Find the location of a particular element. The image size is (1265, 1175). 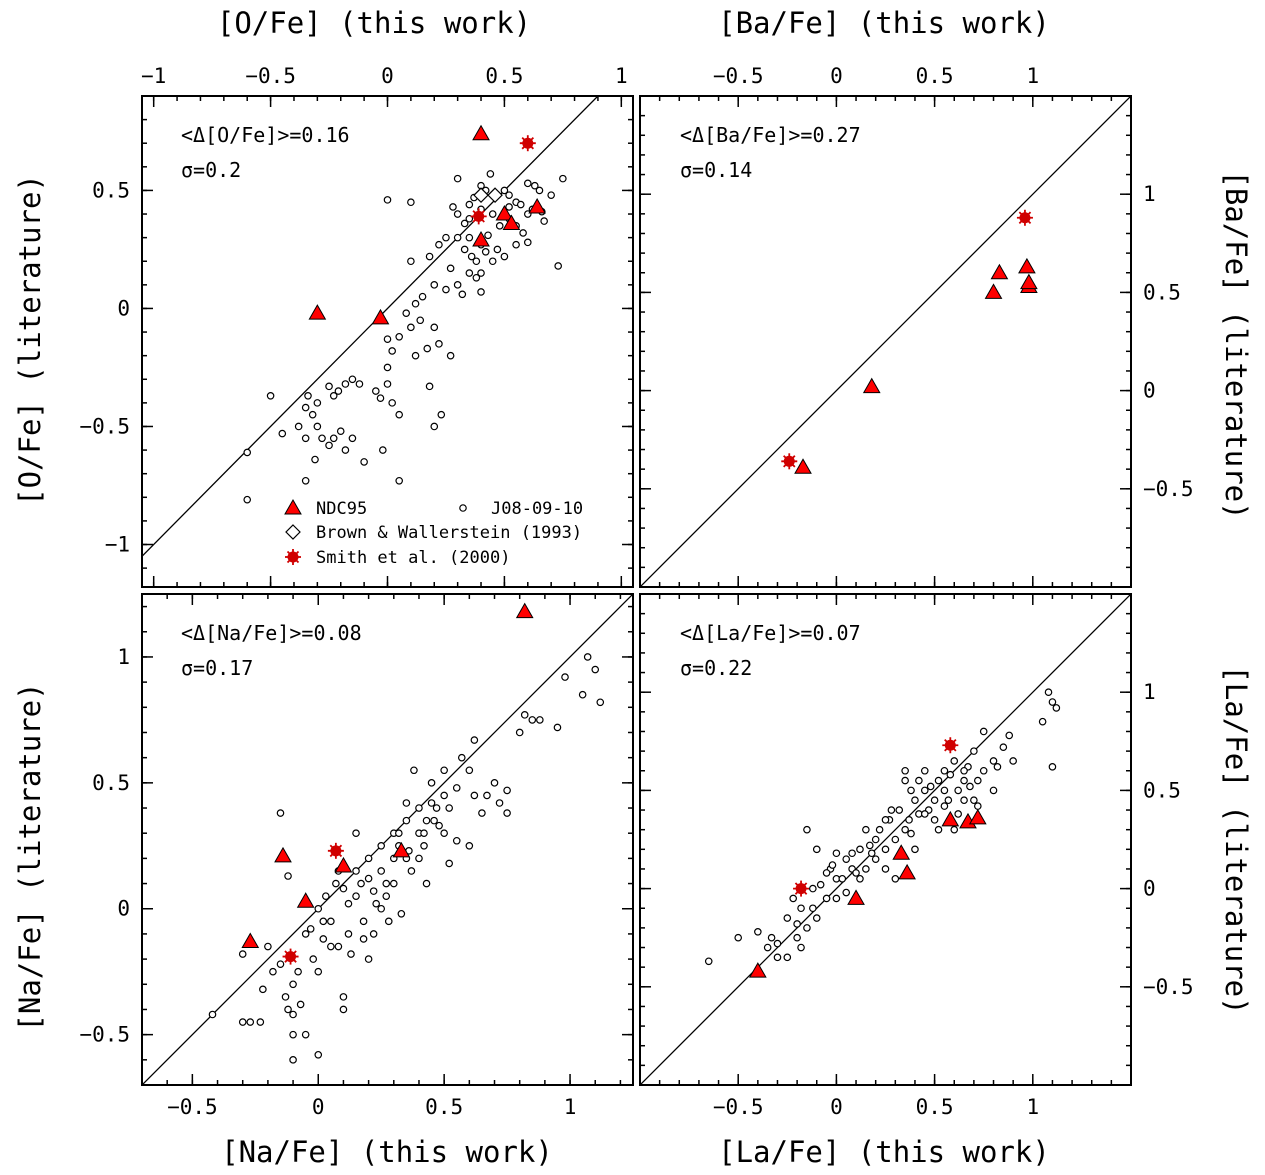

of-point-brown-wallerstein is located at coordinates (481, 195).